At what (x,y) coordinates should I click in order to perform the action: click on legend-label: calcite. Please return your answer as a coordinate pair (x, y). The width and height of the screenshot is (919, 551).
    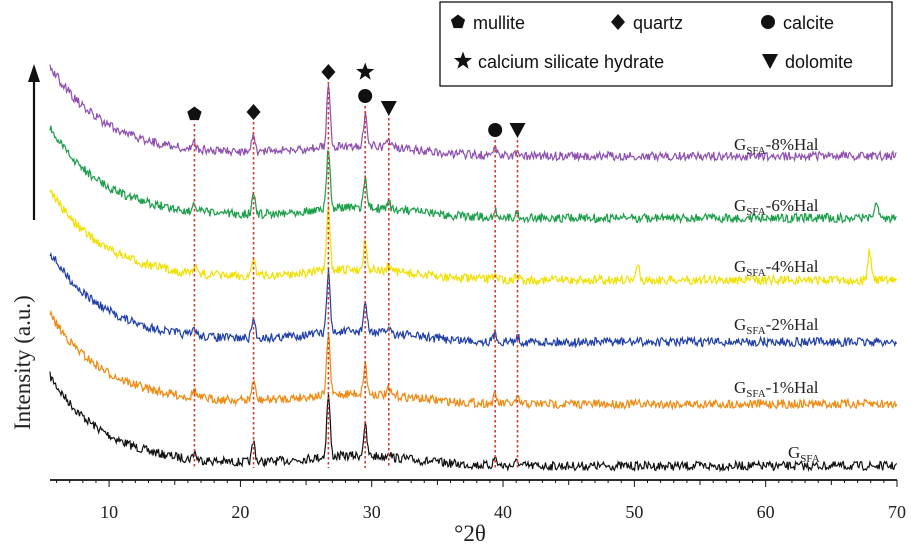
    Looking at the image, I should click on (808, 23).